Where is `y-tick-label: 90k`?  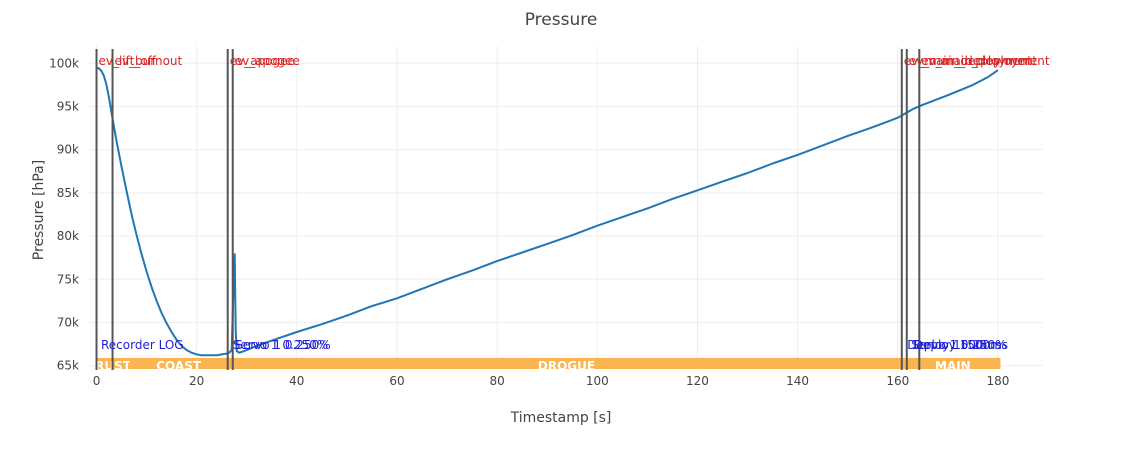 y-tick-label: 90k is located at coordinates (68, 150).